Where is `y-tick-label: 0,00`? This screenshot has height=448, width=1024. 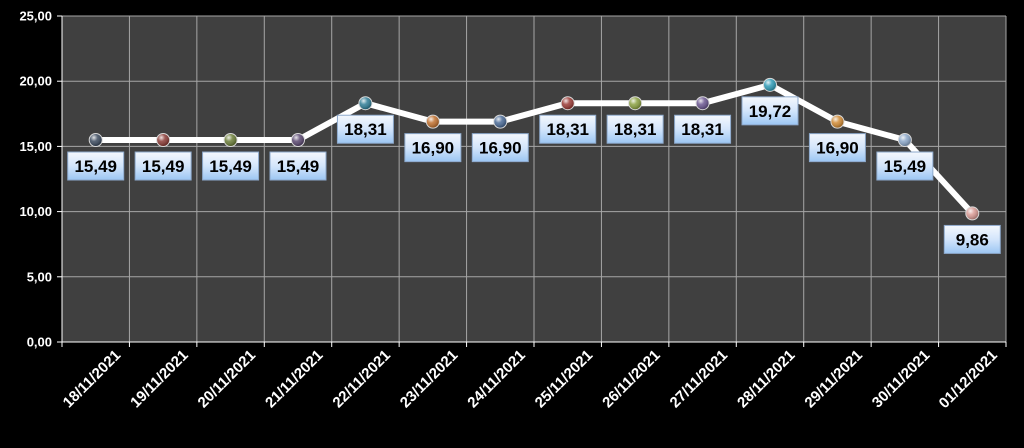 y-tick-label: 0,00 is located at coordinates (39, 342).